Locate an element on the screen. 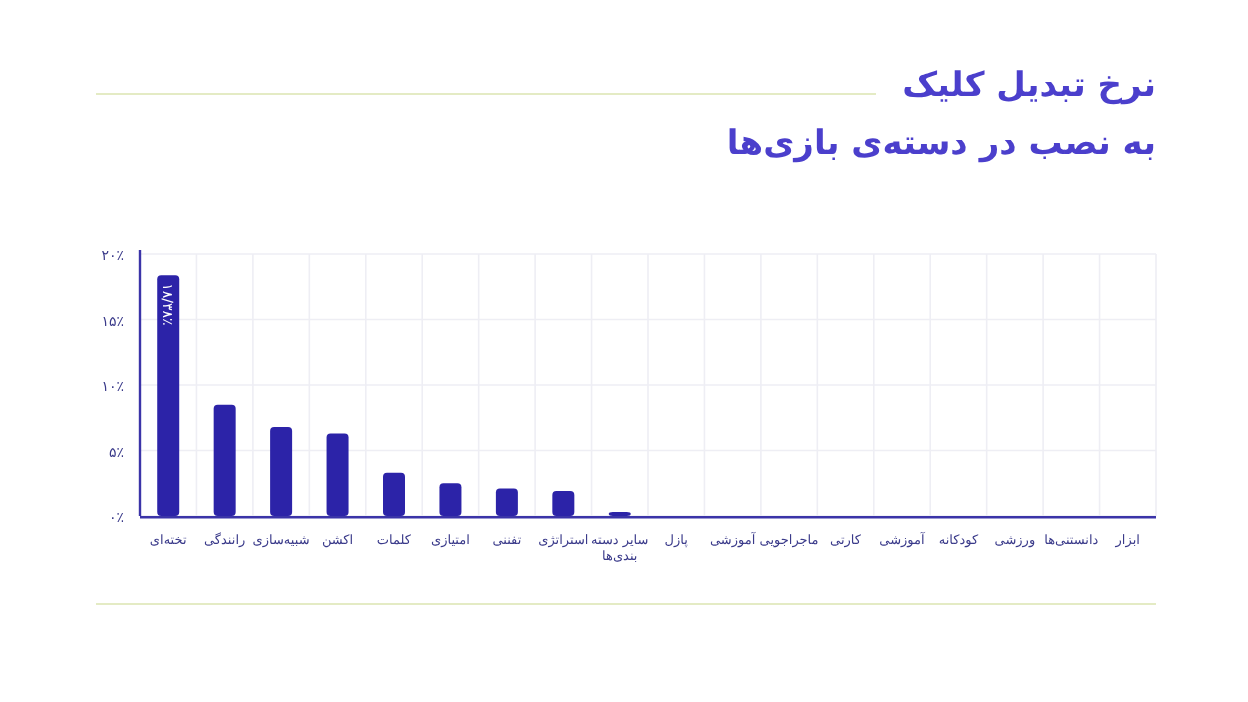  chart-subtitle: به نصب در دسته‌ی بازی‌ها is located at coordinates (941, 144).